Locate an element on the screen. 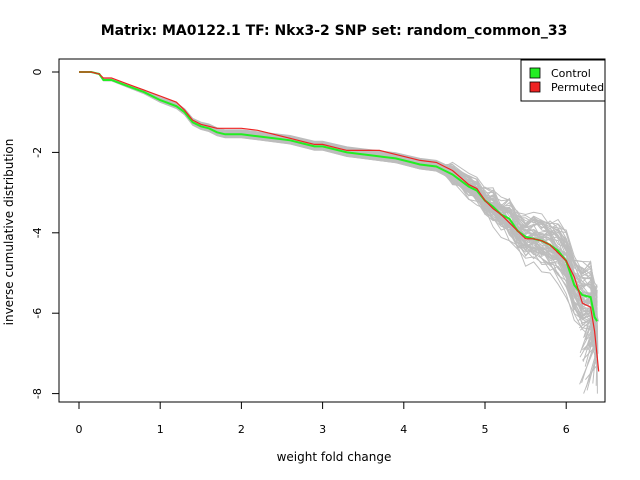 Image resolution: width=640 pixels, height=480 pixels. y-tick-label: -2 is located at coordinates (37, 152).